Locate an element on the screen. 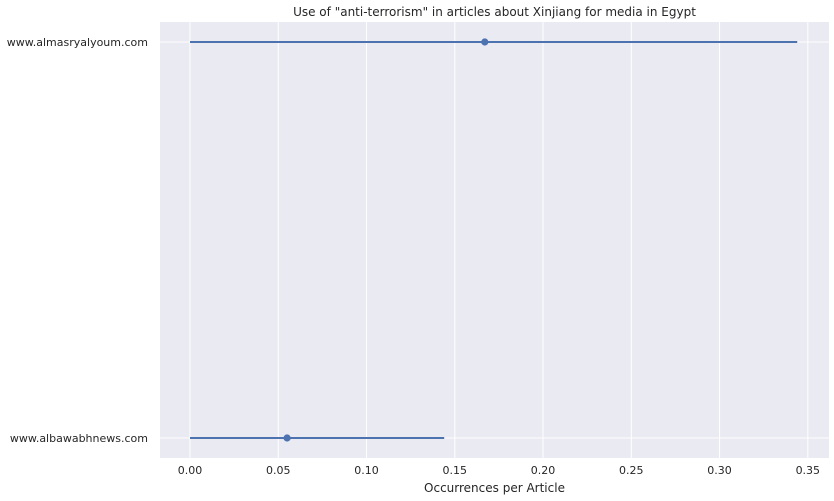 The image size is (834, 501). x-tick-label: 0.15 is located at coordinates (455, 470).